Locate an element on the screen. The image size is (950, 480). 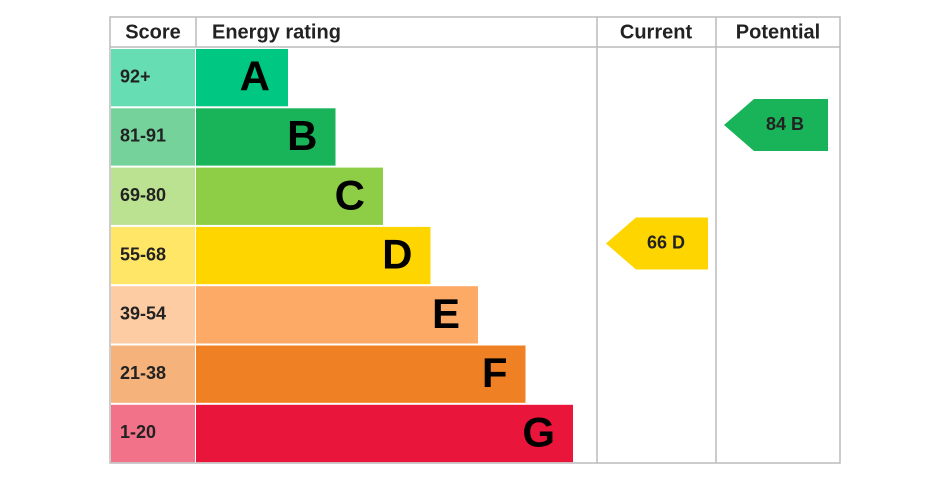
rating-letter: A is located at coordinates (255, 76).